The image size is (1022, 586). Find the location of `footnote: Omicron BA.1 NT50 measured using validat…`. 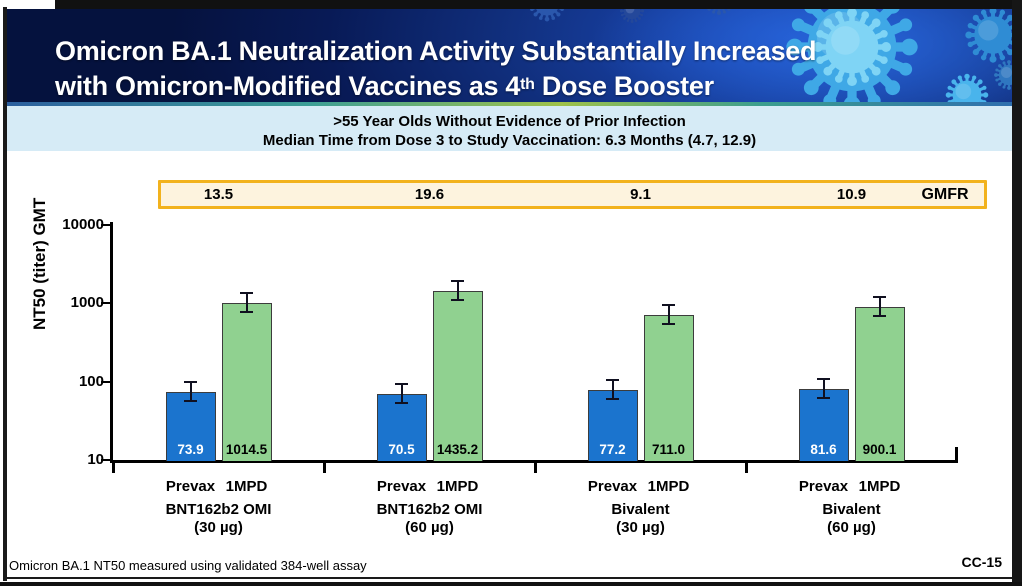

footnote: Omicron BA.1 NT50 measured using validat… is located at coordinates (188, 565).